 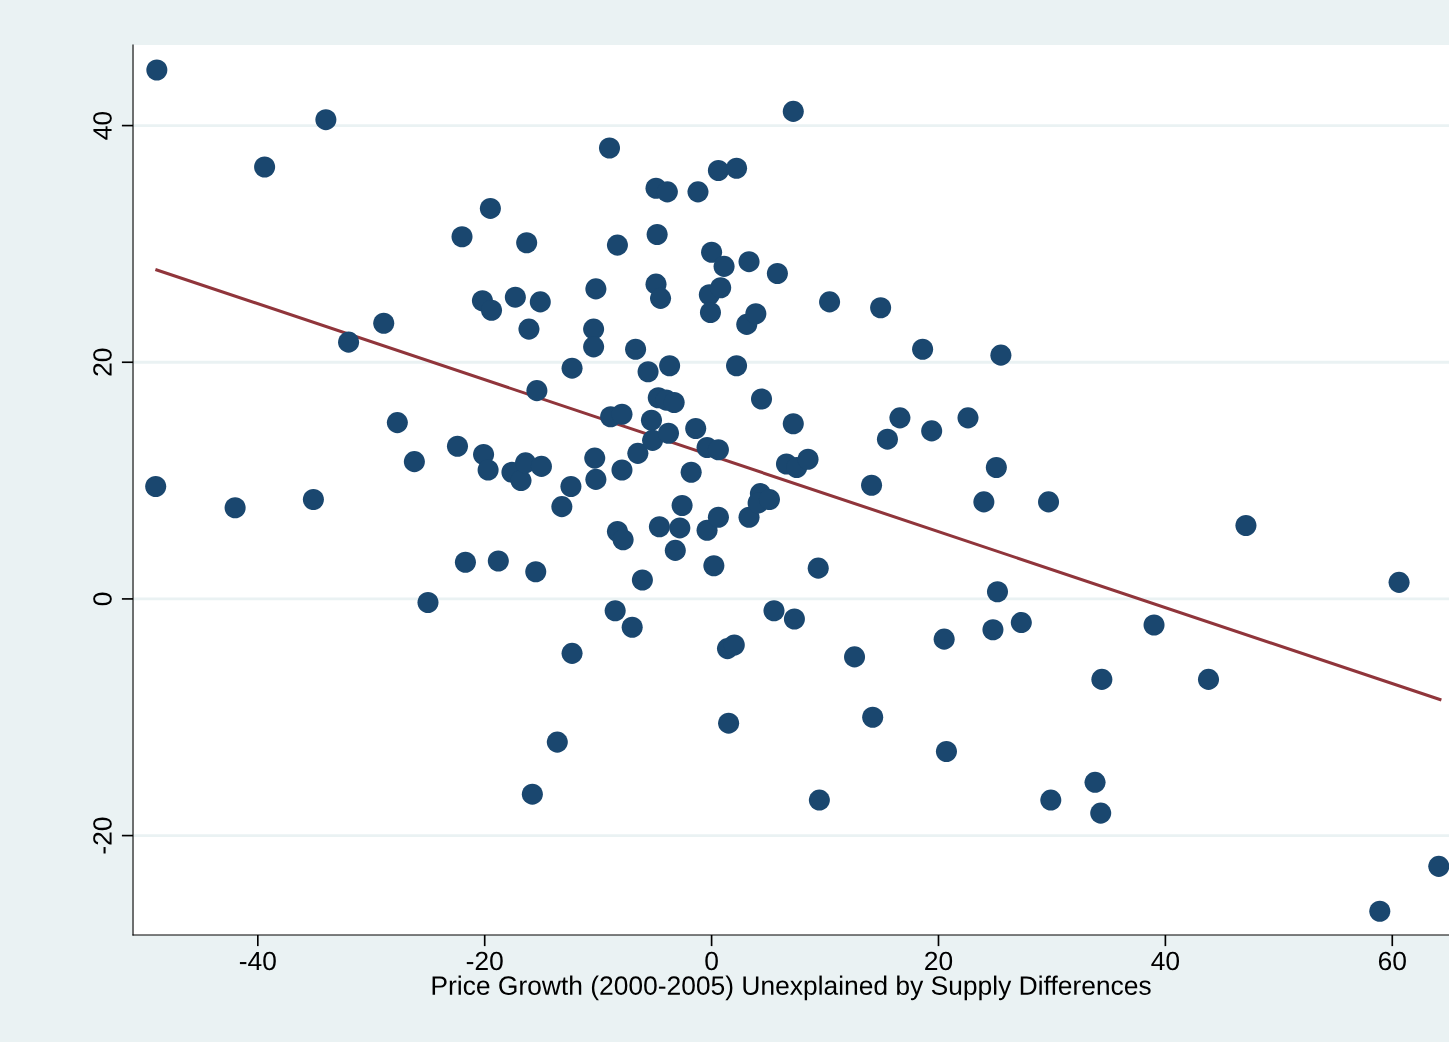 What do you see at coordinates (1392, 961) in the screenshot?
I see `x-tick-label: 60` at bounding box center [1392, 961].